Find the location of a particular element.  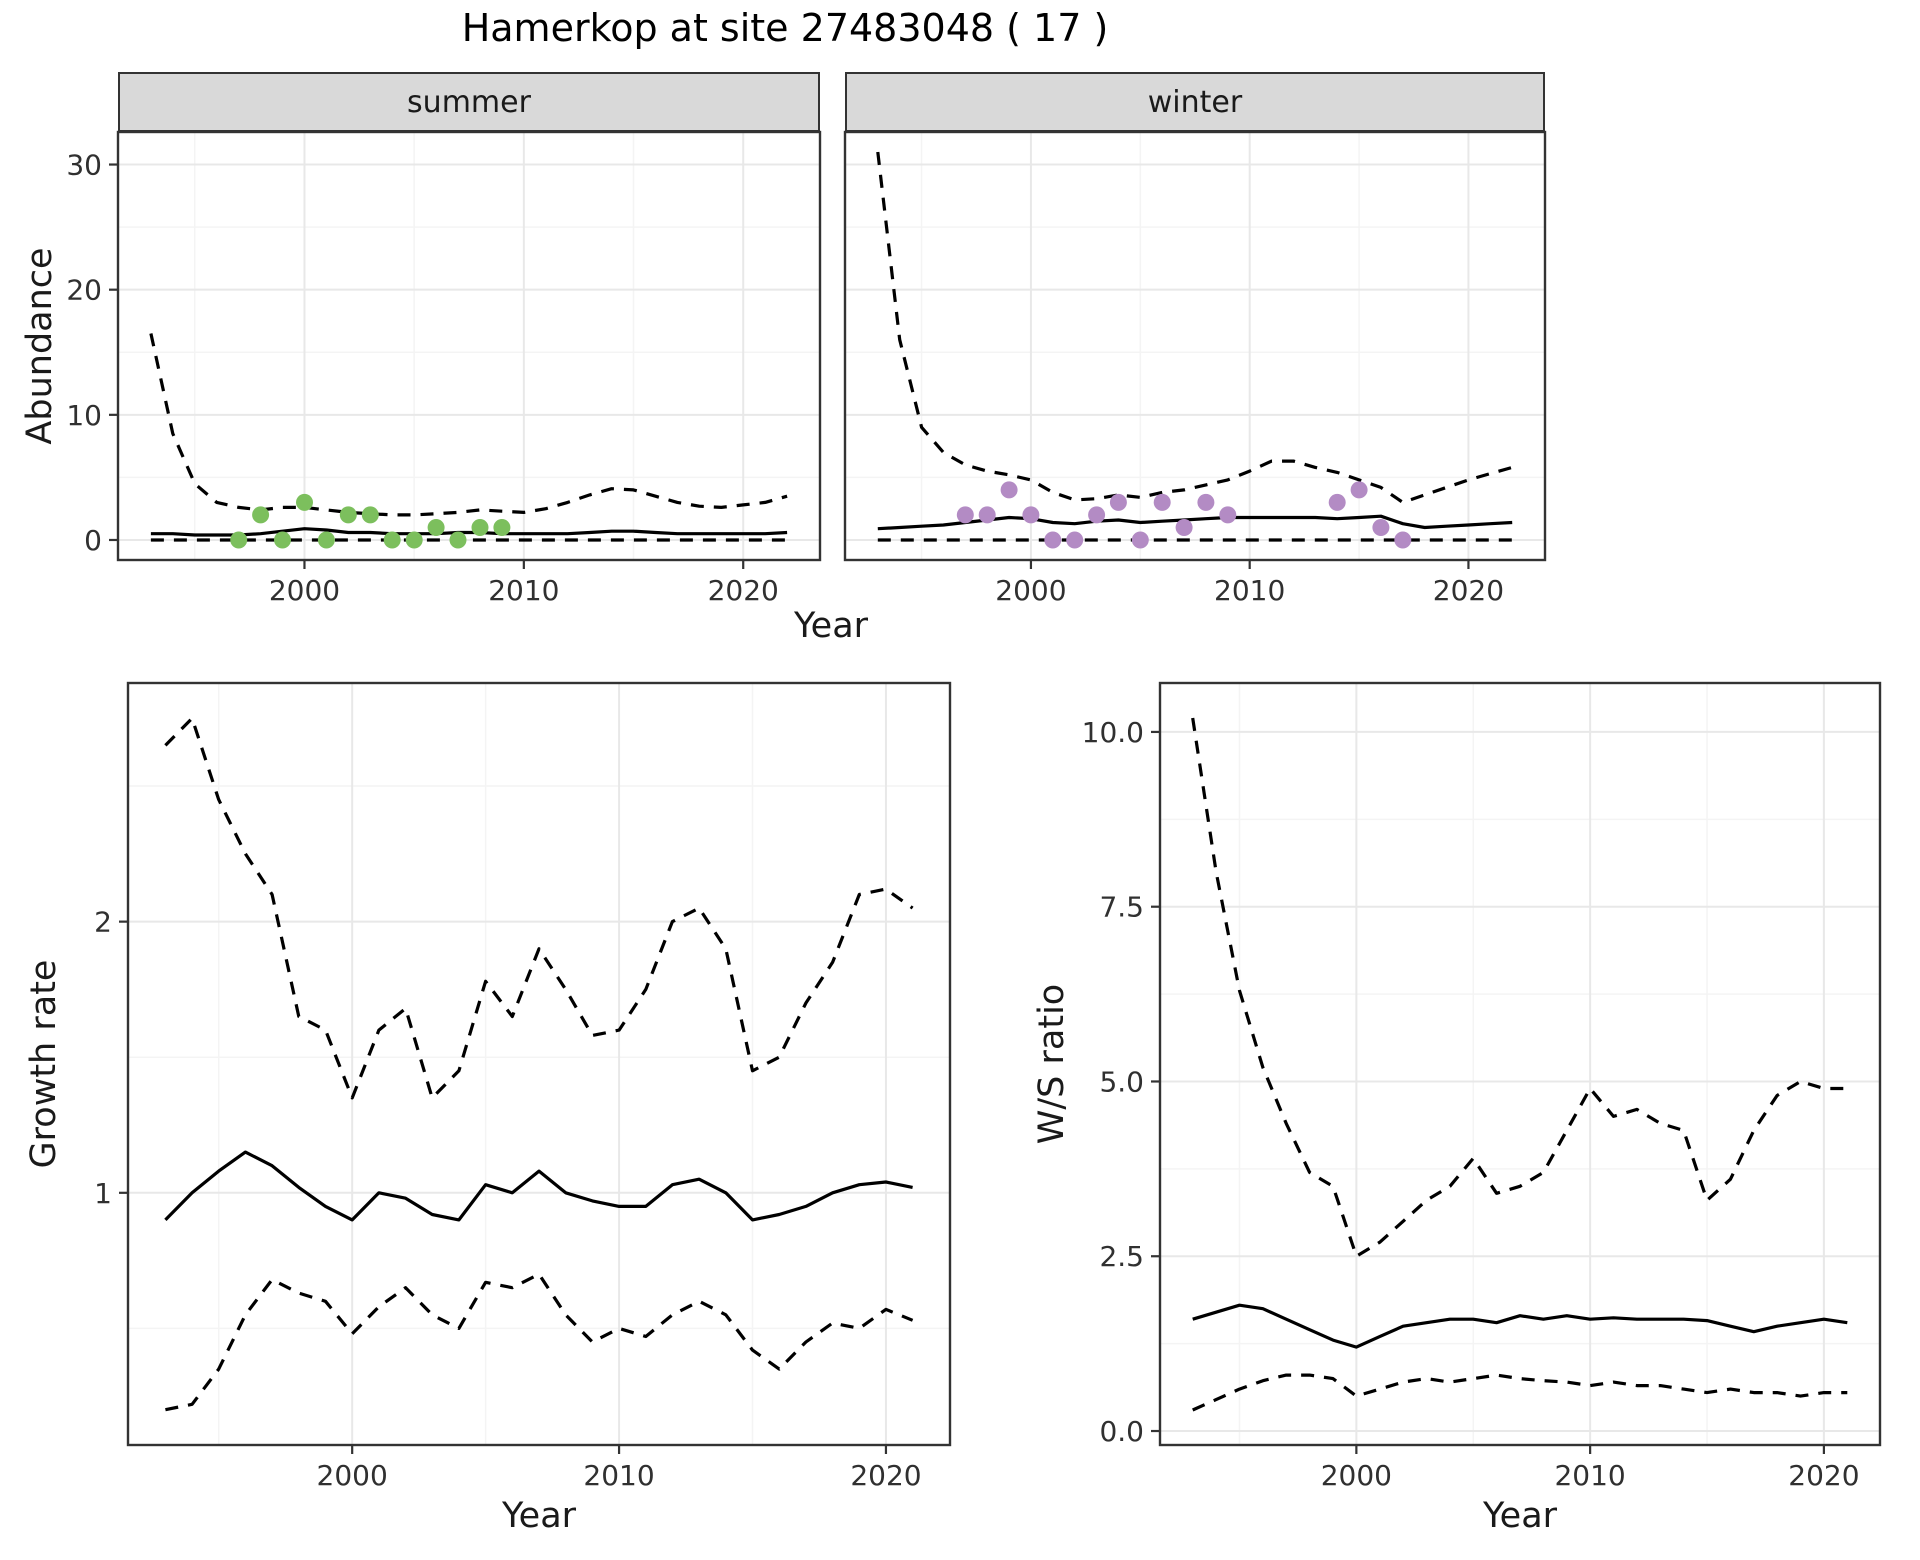

facet-strip-winter-label: winter is located at coordinates (1195, 102).